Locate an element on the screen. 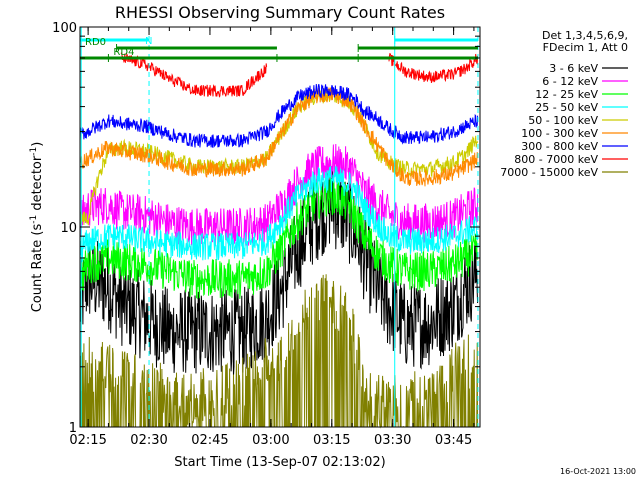 The height and width of the screenshot is (480, 640). series-6-12-kev is located at coordinates (279, 195).